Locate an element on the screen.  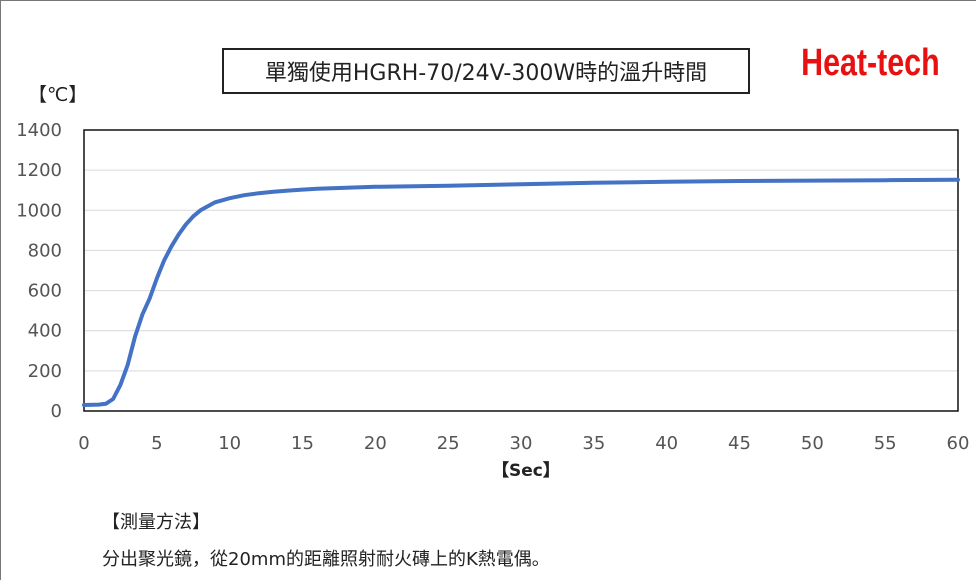
x-tick-label: 45 is located at coordinates (739, 443).